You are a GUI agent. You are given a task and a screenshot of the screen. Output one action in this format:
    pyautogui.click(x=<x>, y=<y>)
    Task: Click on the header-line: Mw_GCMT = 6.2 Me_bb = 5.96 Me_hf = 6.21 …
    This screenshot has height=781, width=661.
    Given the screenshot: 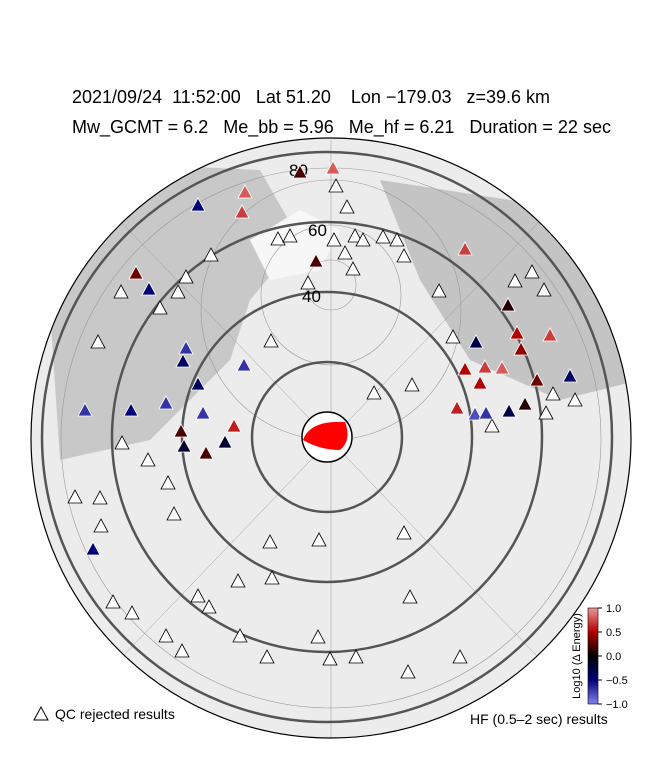 What is the action you would take?
    pyautogui.click(x=341, y=127)
    